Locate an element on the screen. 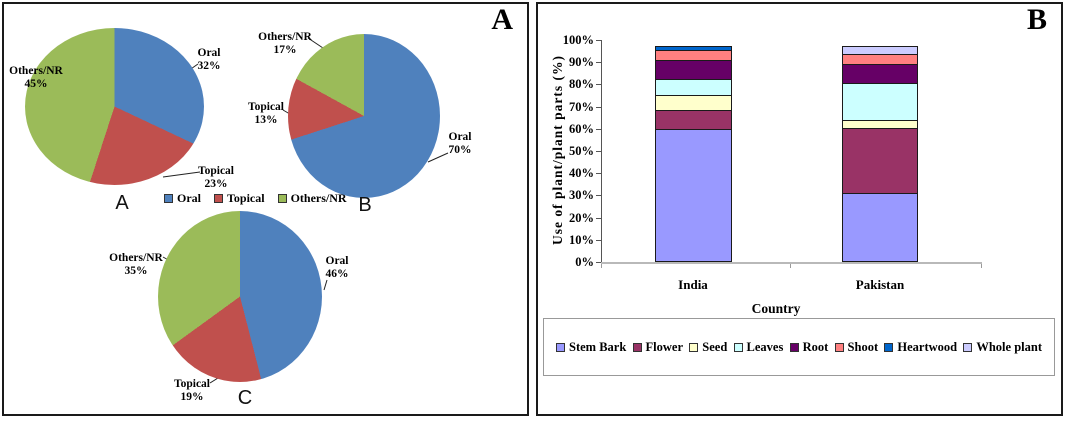  legend-shoot-label: Shoot is located at coordinates (863, 346).